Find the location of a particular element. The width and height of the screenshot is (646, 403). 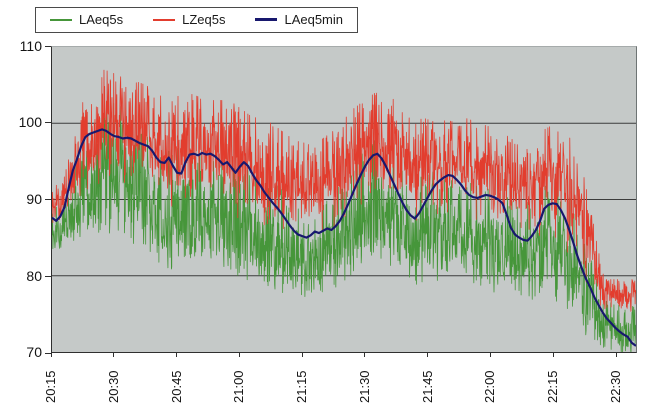

x-axis-label: 21:00 is located at coordinates (238, 386).